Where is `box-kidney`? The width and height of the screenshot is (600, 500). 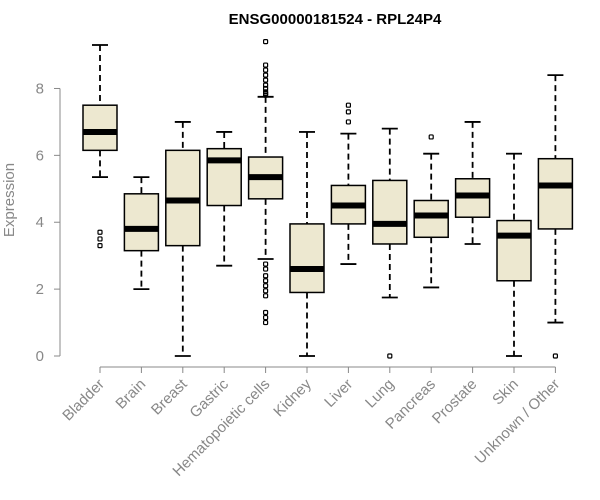 box-kidney is located at coordinates (307, 244).